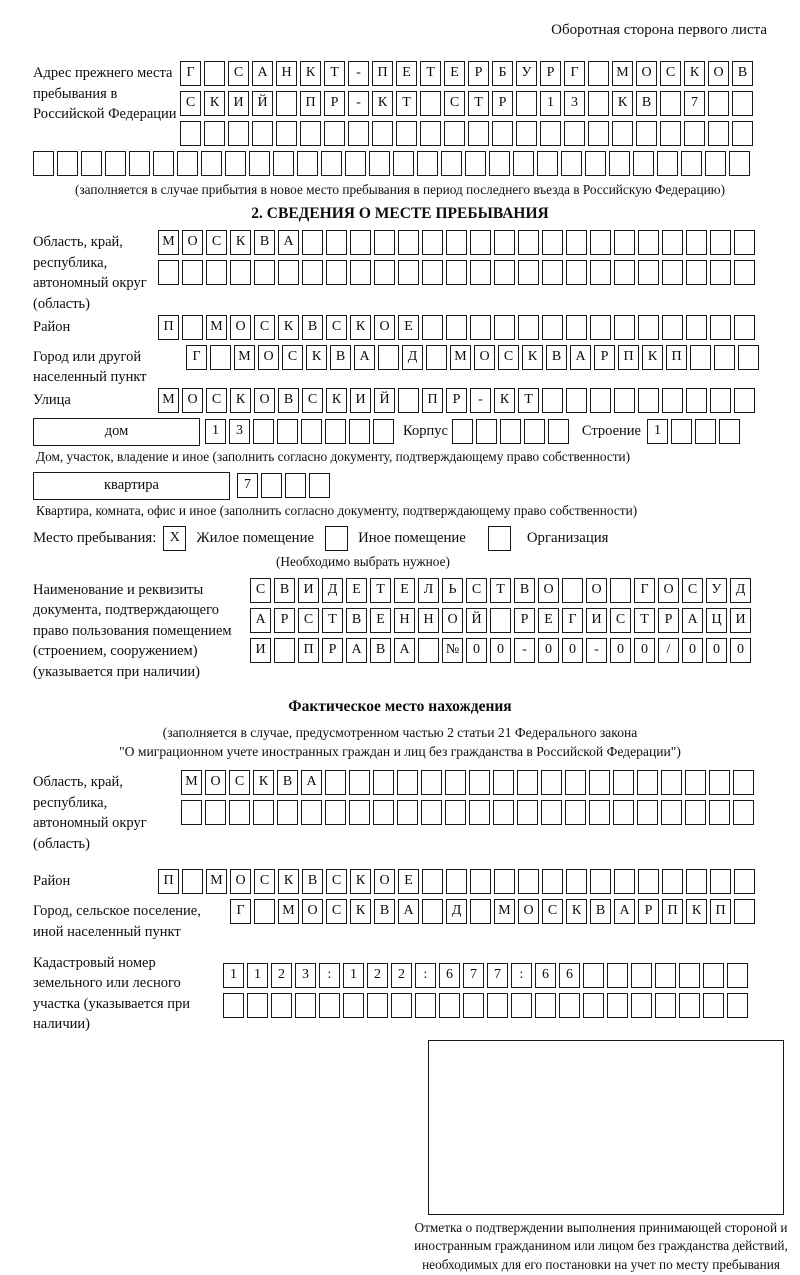 This screenshot has height=1275, width=800. What do you see at coordinates (502, 103) in the screenshot?
I see `form-cell: Р` at bounding box center [502, 103].